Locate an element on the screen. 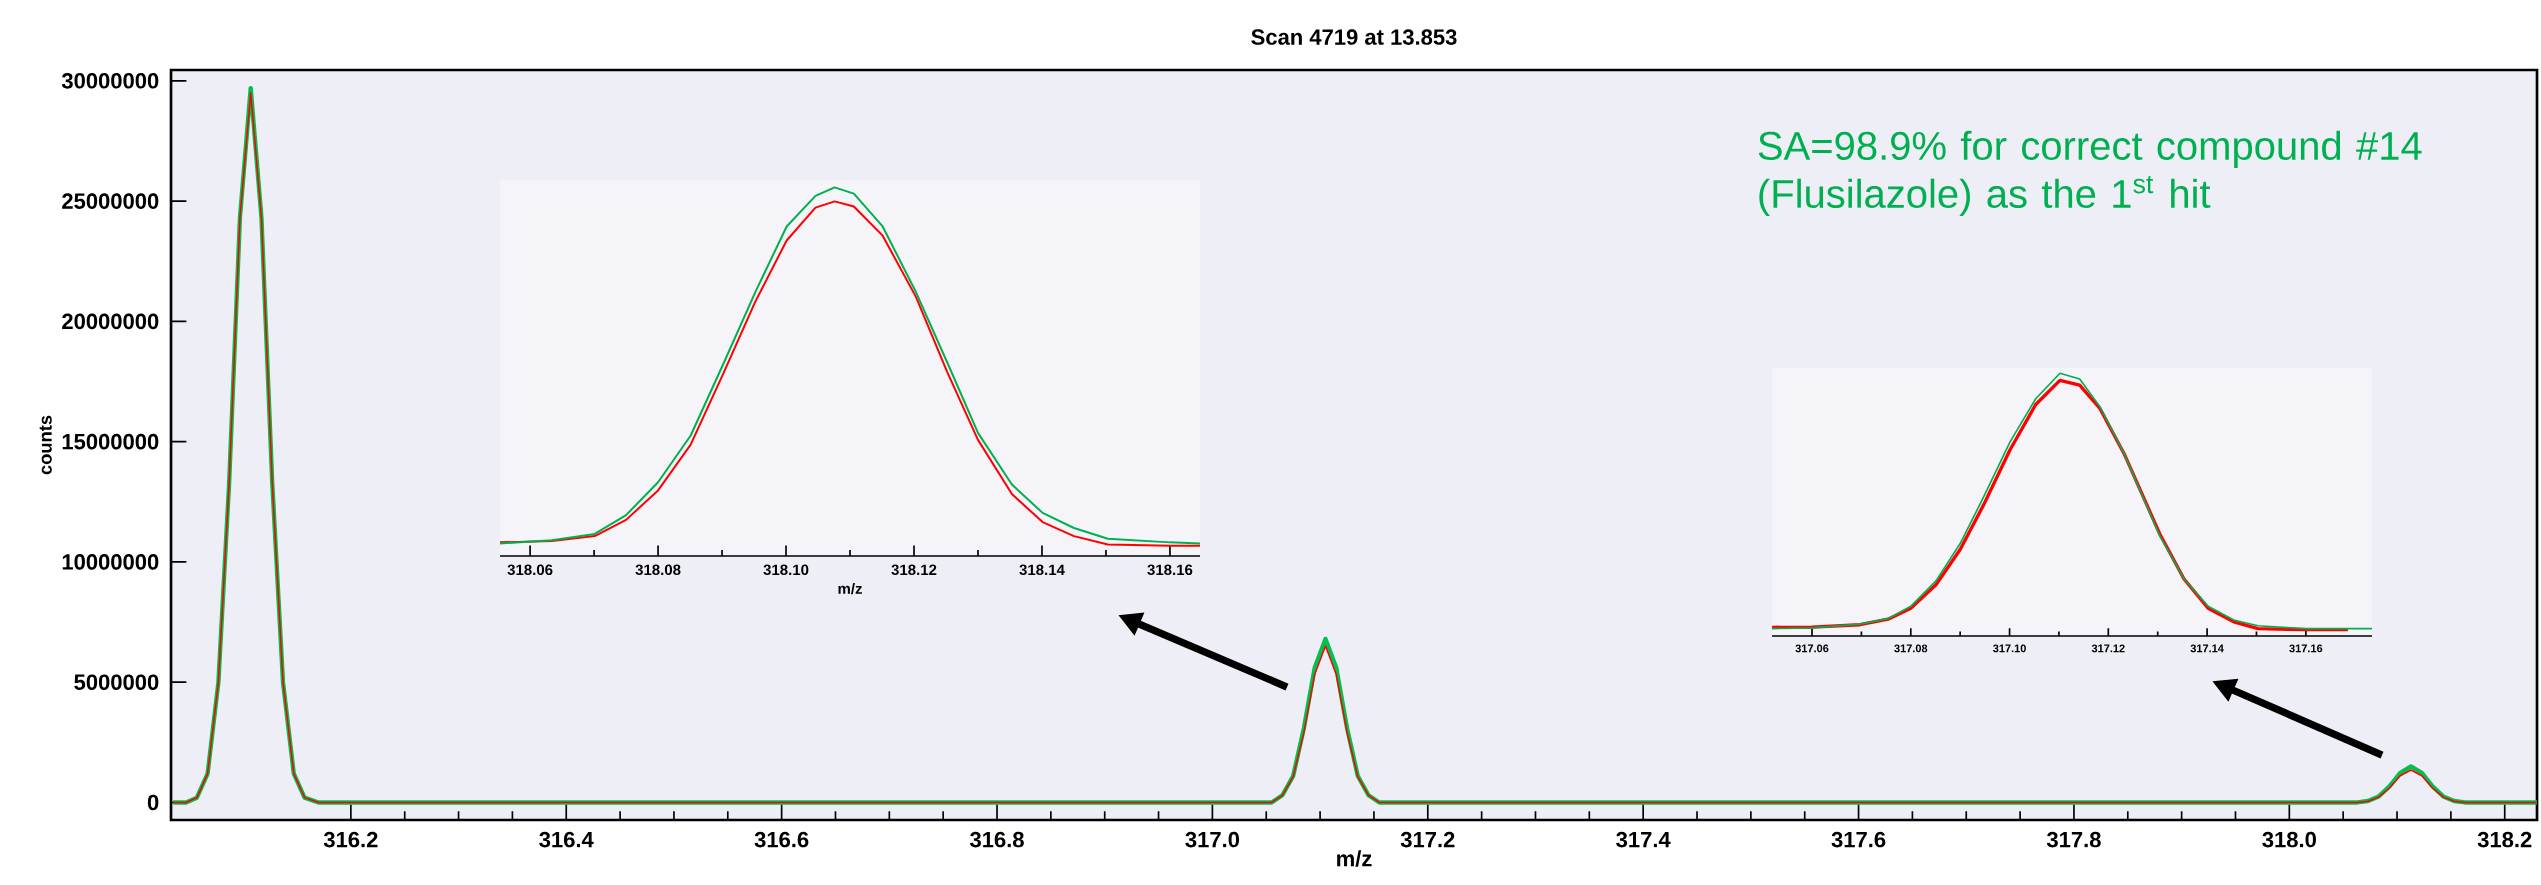  x-tick-label: 318.2 is located at coordinates (2504, 839).